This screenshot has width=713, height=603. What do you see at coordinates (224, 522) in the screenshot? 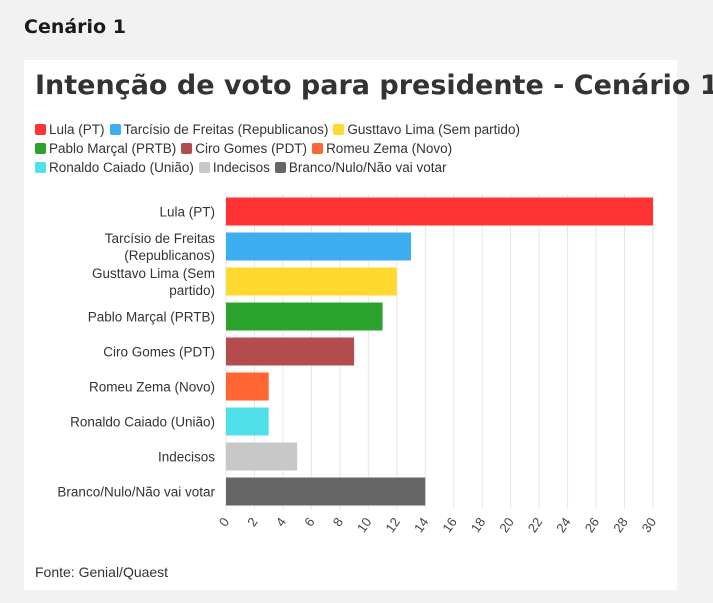
I see `x-tick-label: 0` at bounding box center [224, 522].